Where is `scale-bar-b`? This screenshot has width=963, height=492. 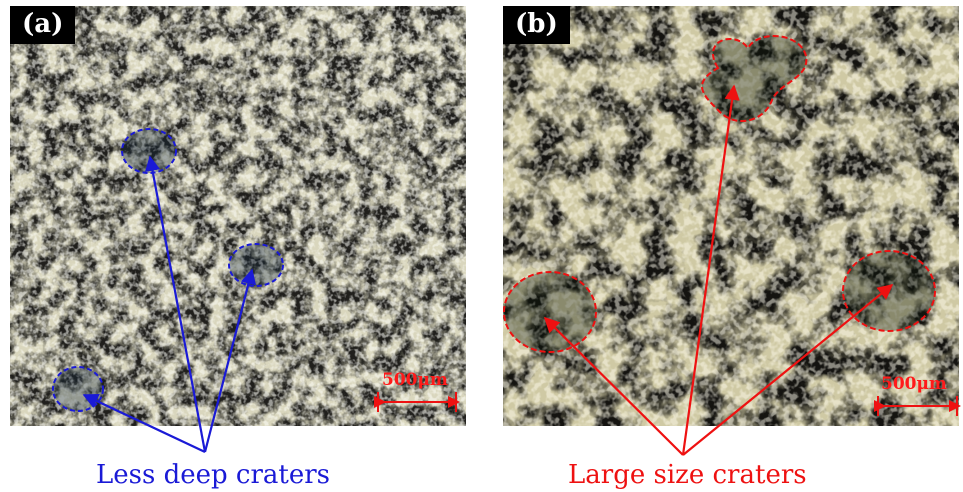
scale-bar-b is located at coordinates (917, 406).